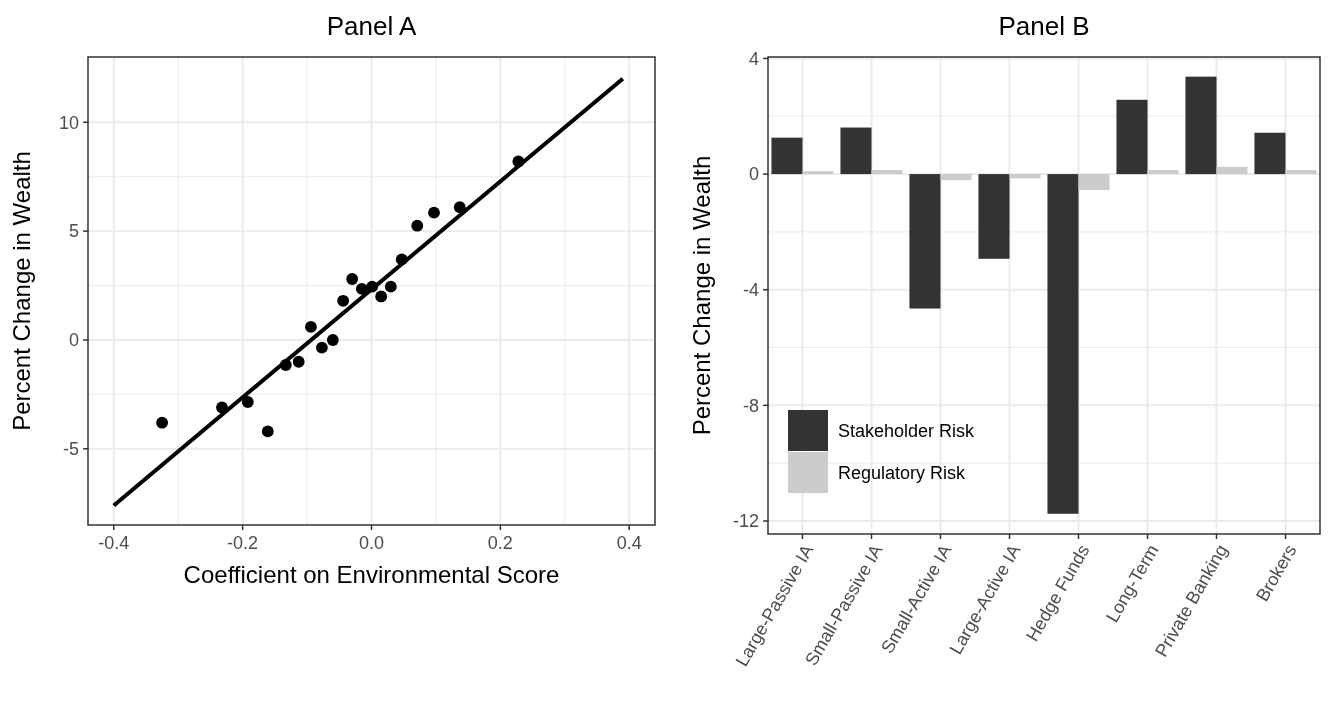  Describe the element at coordinates (371, 543) in the screenshot. I see `x-tick-label: 0.0` at that location.